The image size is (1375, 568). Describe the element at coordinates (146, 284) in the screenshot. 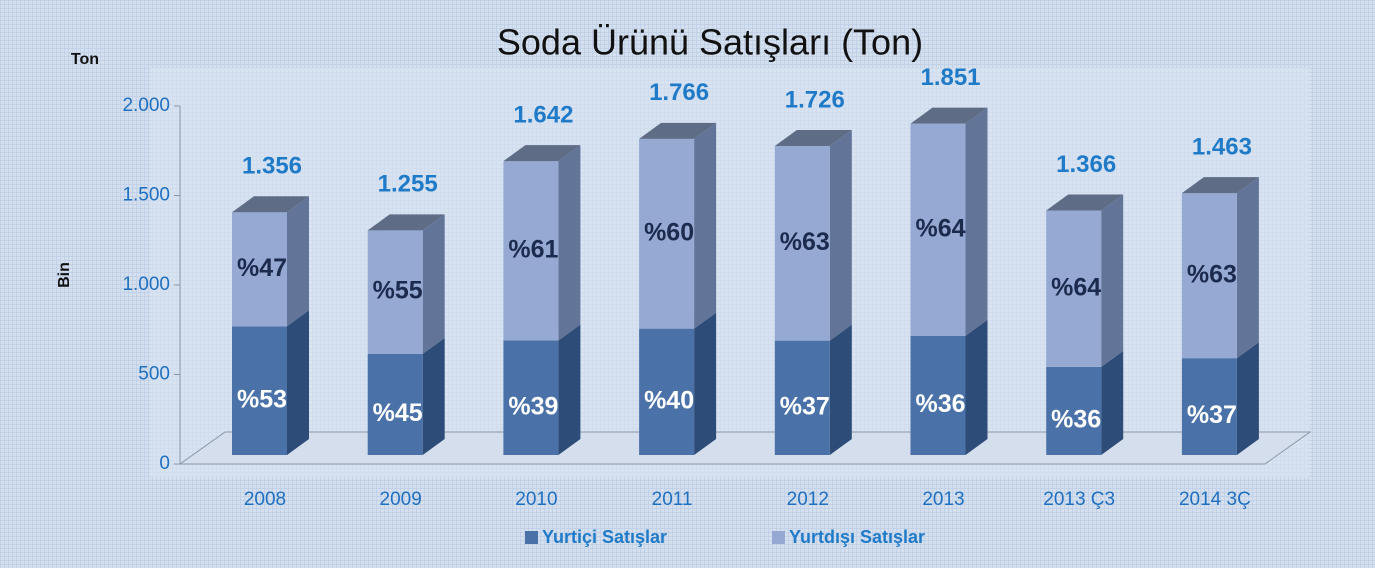

I see `y-tick-label: 1.000` at that location.